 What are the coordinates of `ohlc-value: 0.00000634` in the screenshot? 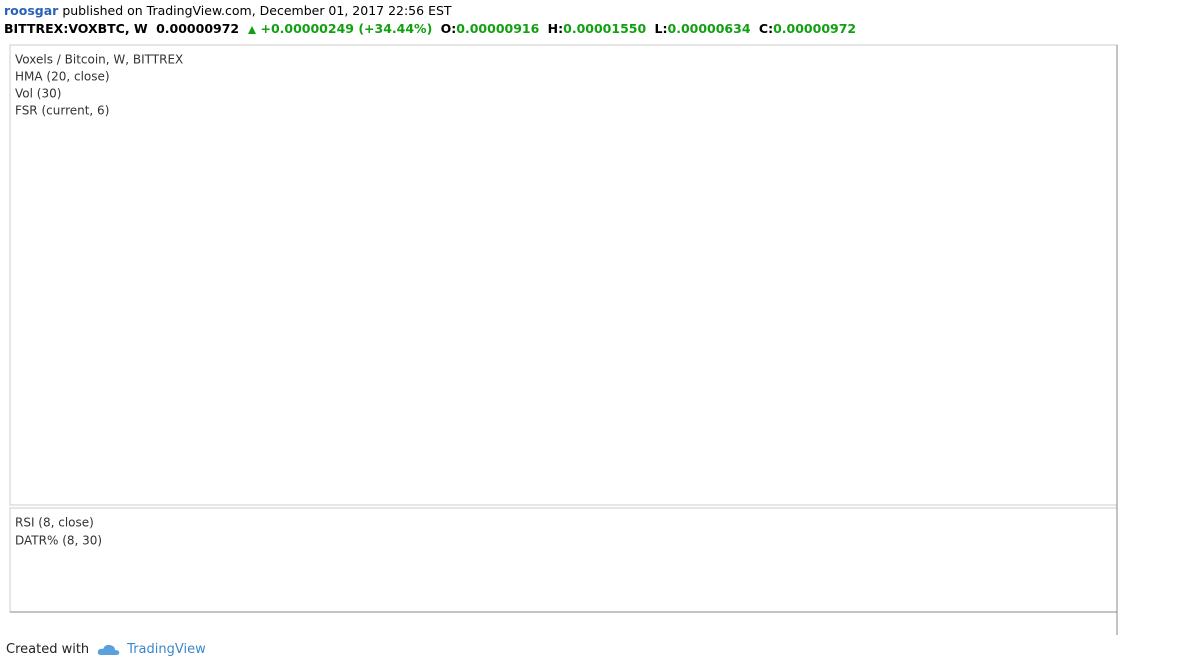 It's located at (709, 28).